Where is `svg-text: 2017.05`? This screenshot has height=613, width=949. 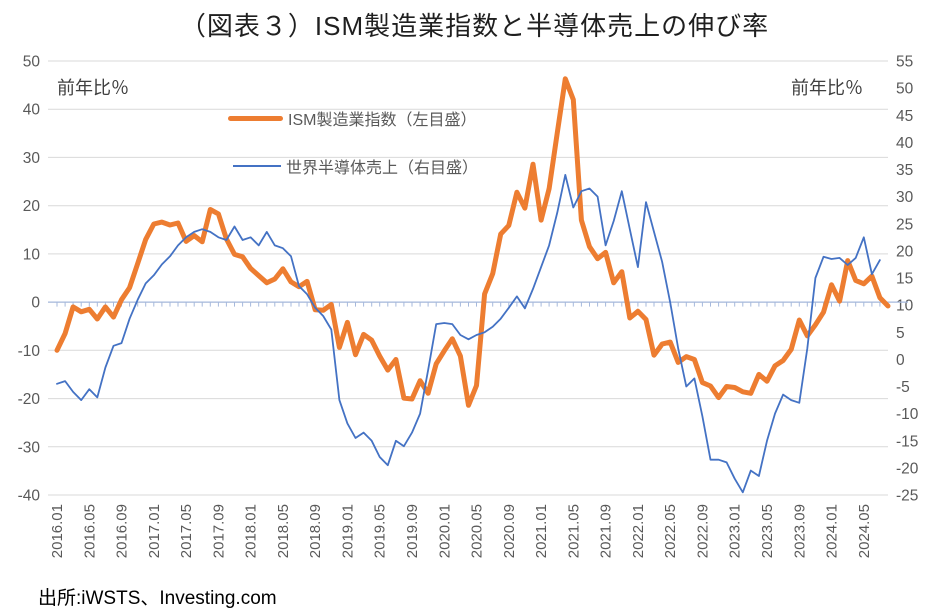 svg-text: 2017.05 is located at coordinates (186, 531).